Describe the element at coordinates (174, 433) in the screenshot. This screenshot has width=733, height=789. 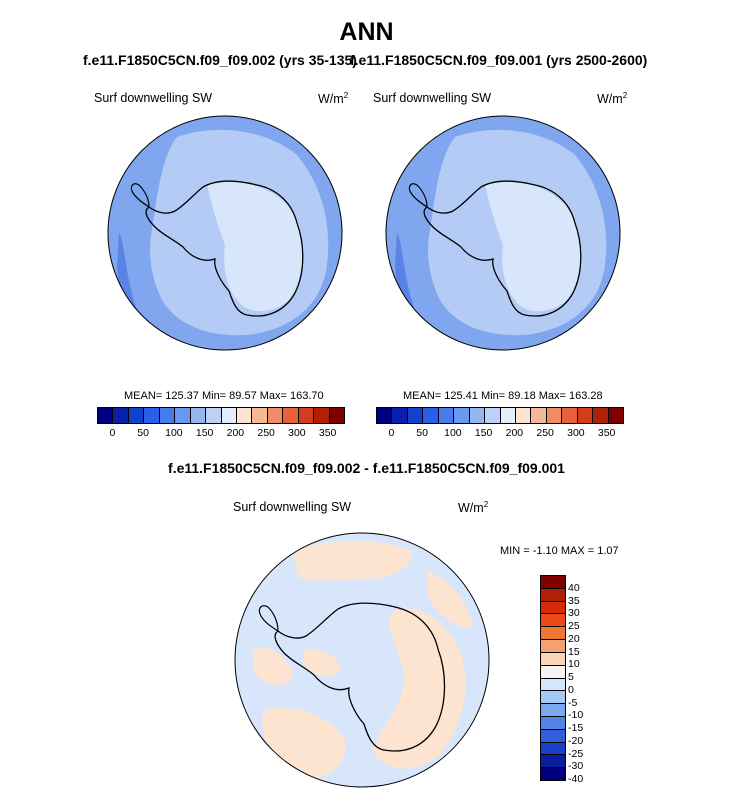
I see `colorbar-tick-label: 100` at that location.